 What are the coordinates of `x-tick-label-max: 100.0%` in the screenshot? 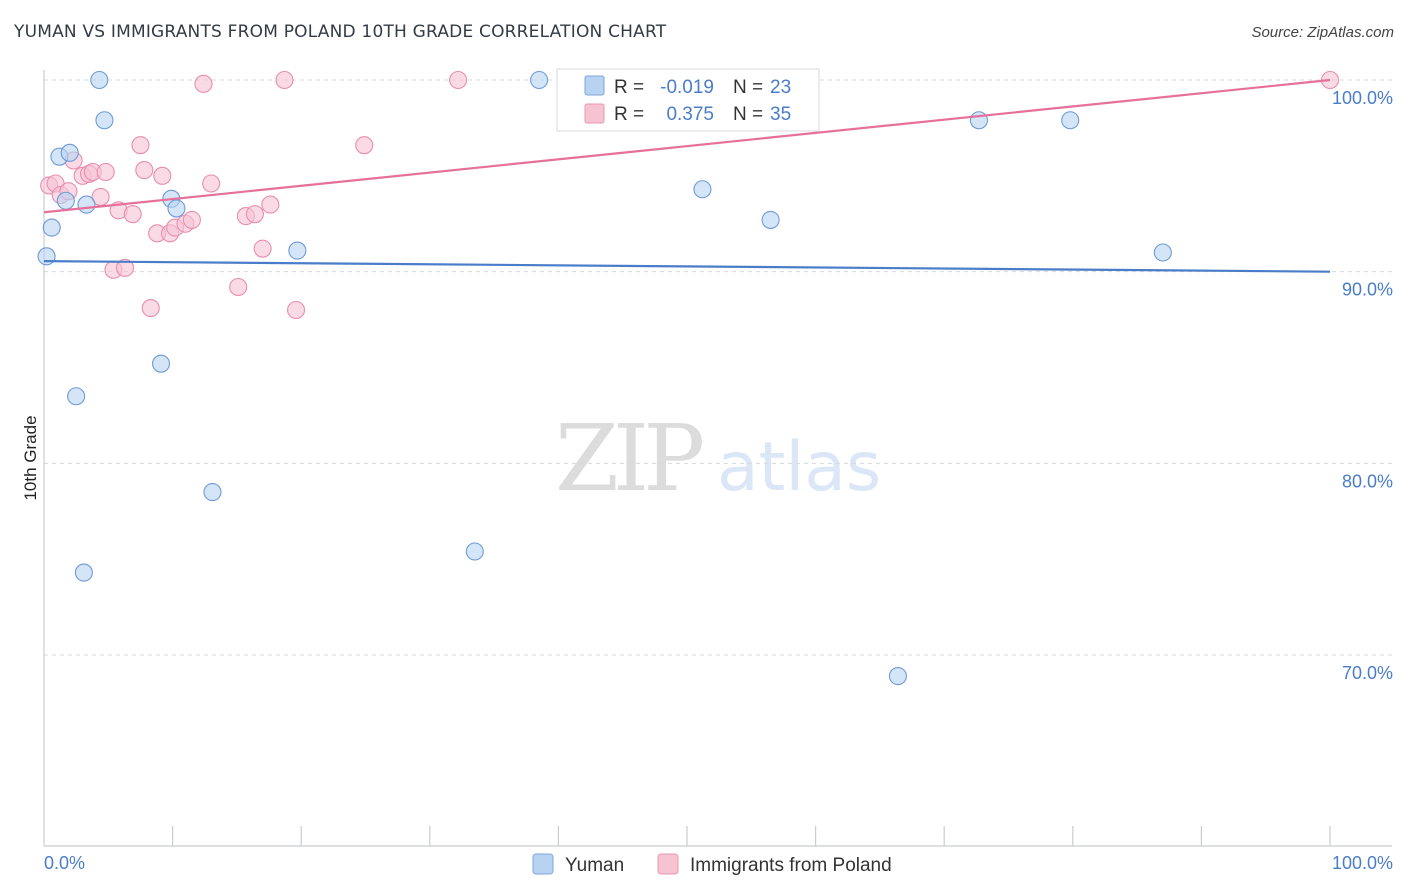 It's located at (1362, 863).